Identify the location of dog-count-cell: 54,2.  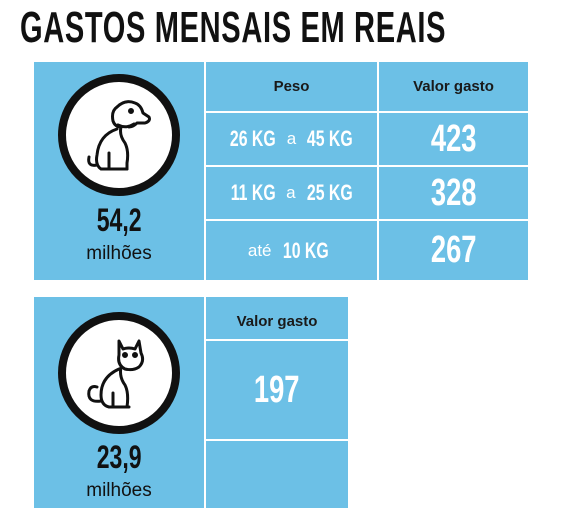
(119, 220).